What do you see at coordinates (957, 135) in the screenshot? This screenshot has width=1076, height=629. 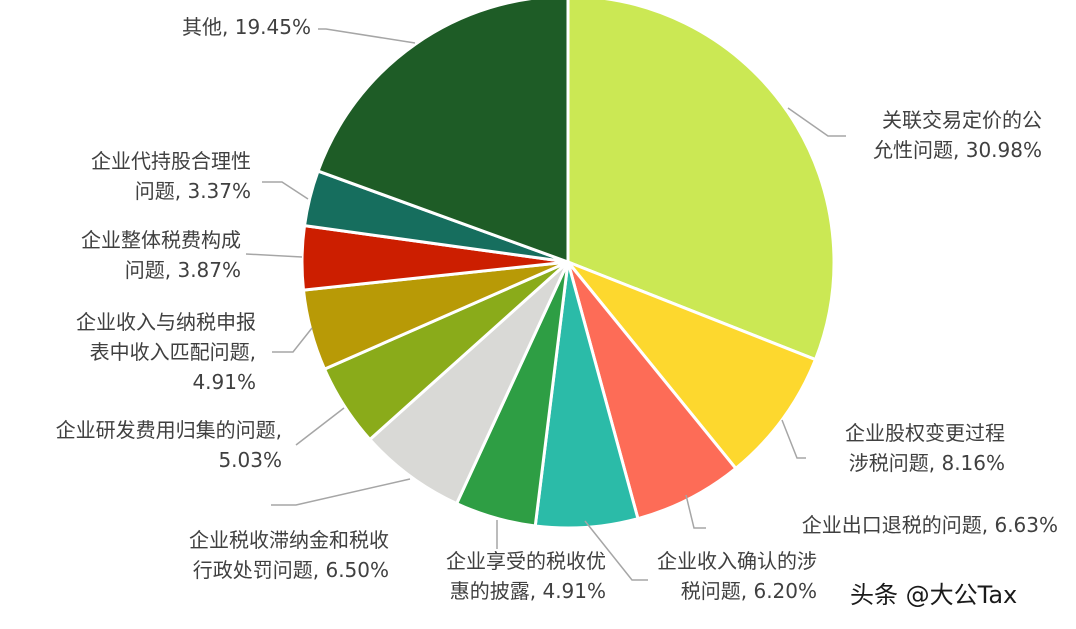 I see `slice-label-1: 关联交易定价的公允性问题, 30.98%` at bounding box center [957, 135].